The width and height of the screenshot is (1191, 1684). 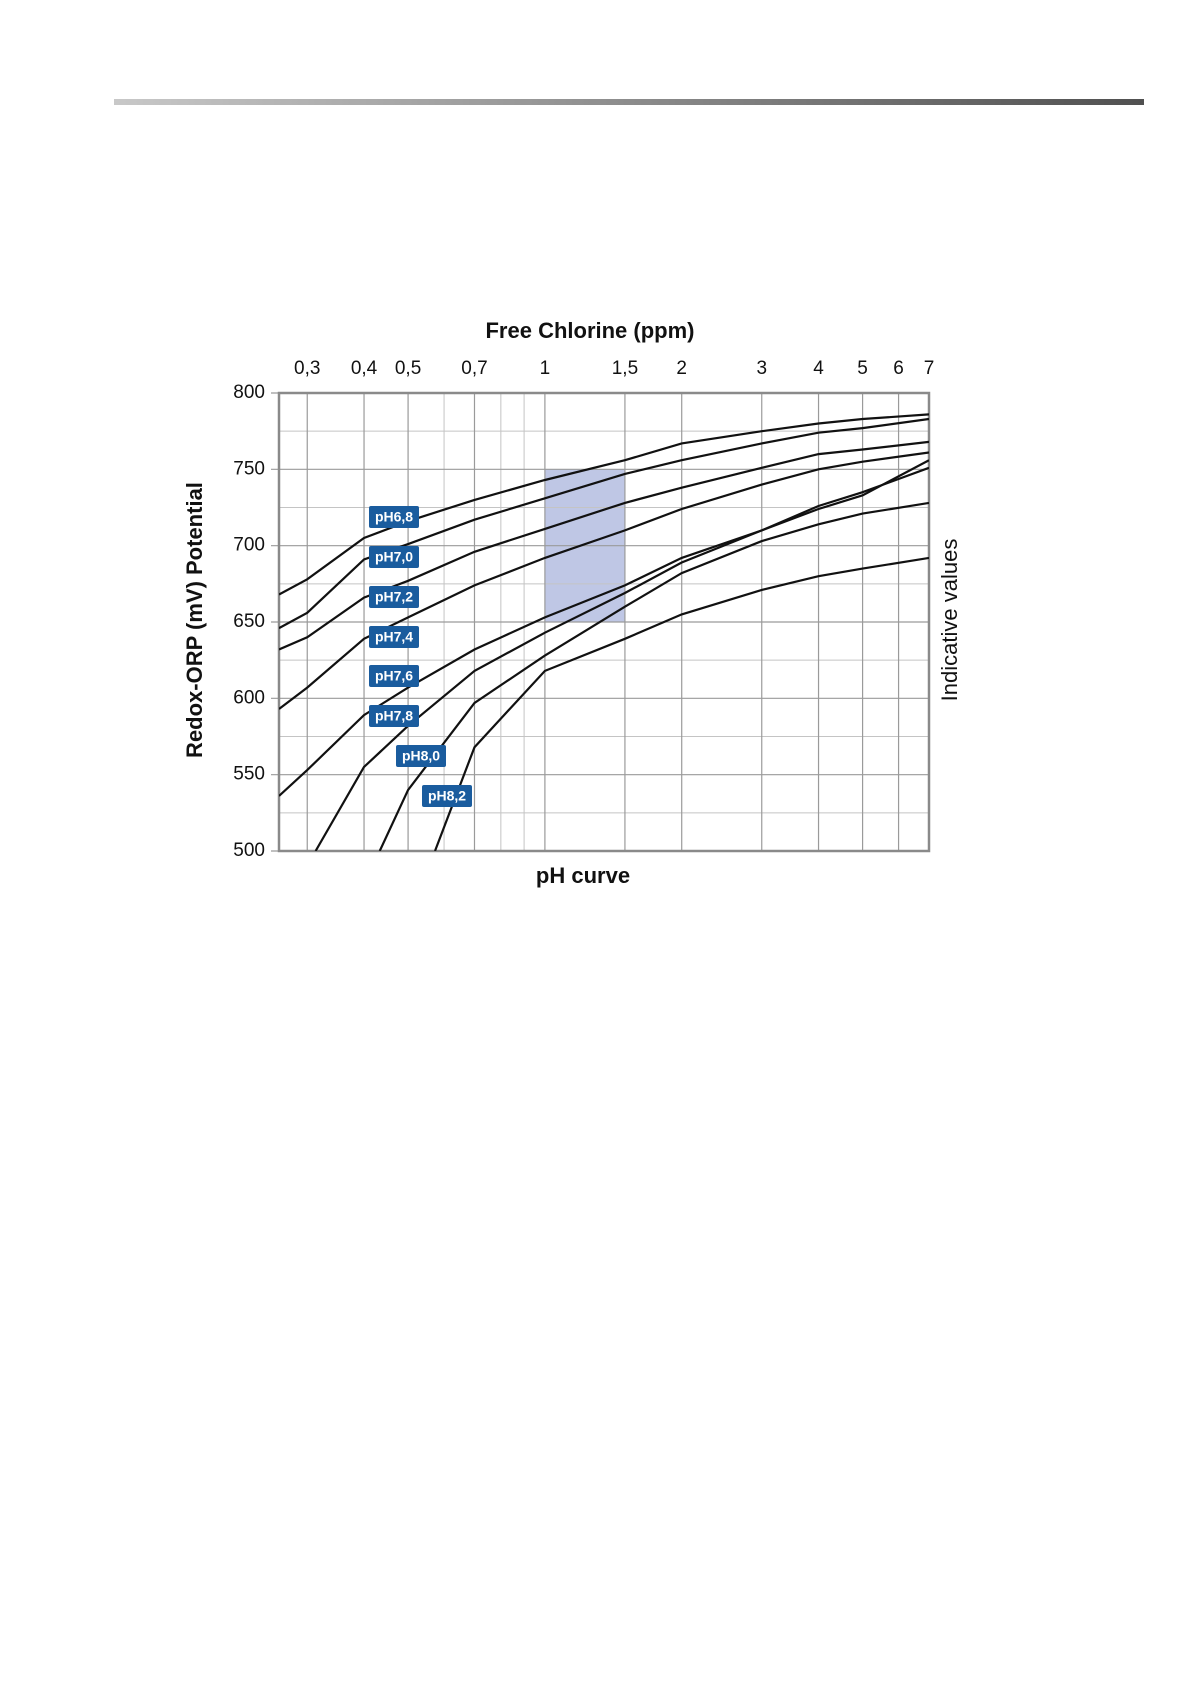 I want to click on curve-tag: pH7,6, so click(x=394, y=676).